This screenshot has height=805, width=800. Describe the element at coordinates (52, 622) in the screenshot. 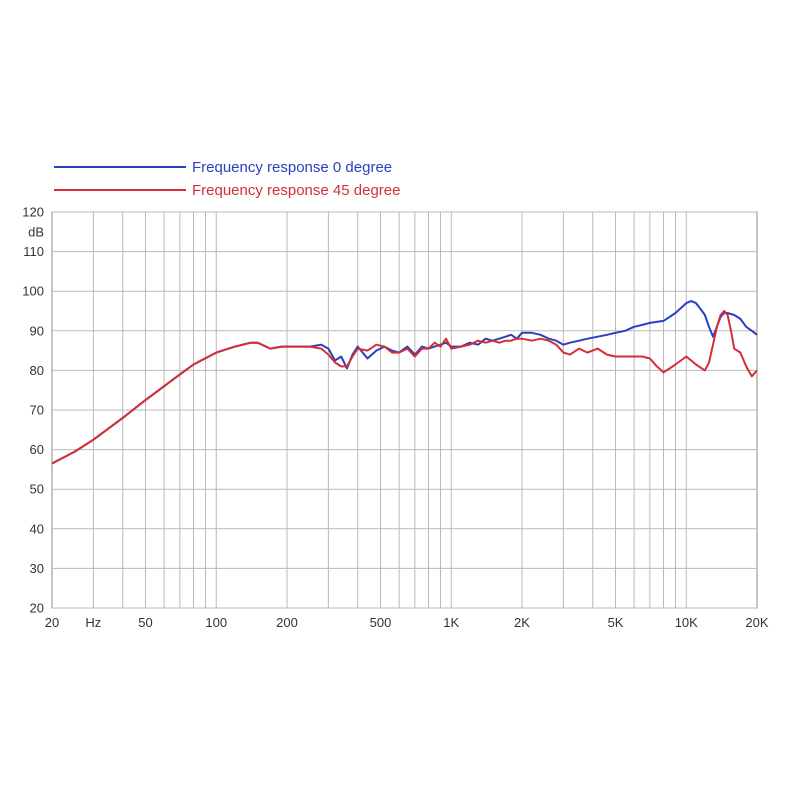

I see `x-tick-label: 20` at that location.